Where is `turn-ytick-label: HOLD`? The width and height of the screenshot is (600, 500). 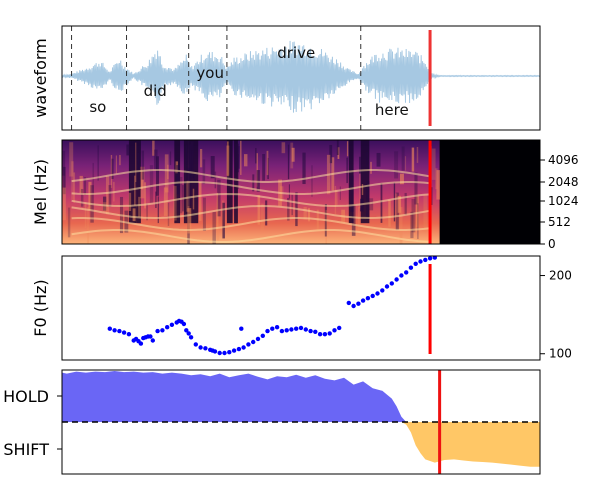
turn-ytick-label: HOLD is located at coordinates (26, 396).